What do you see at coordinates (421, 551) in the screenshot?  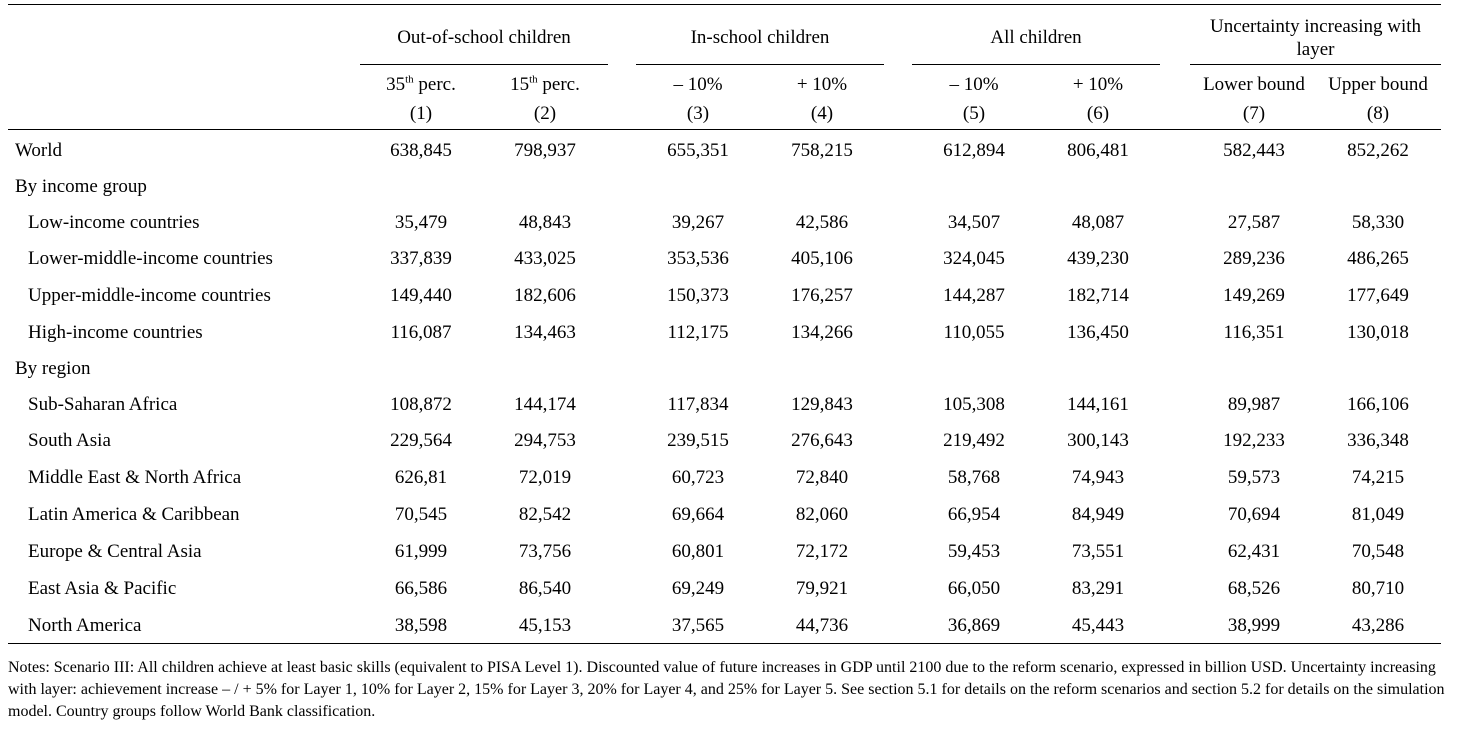 I see `table-cell: 61,999` at bounding box center [421, 551].